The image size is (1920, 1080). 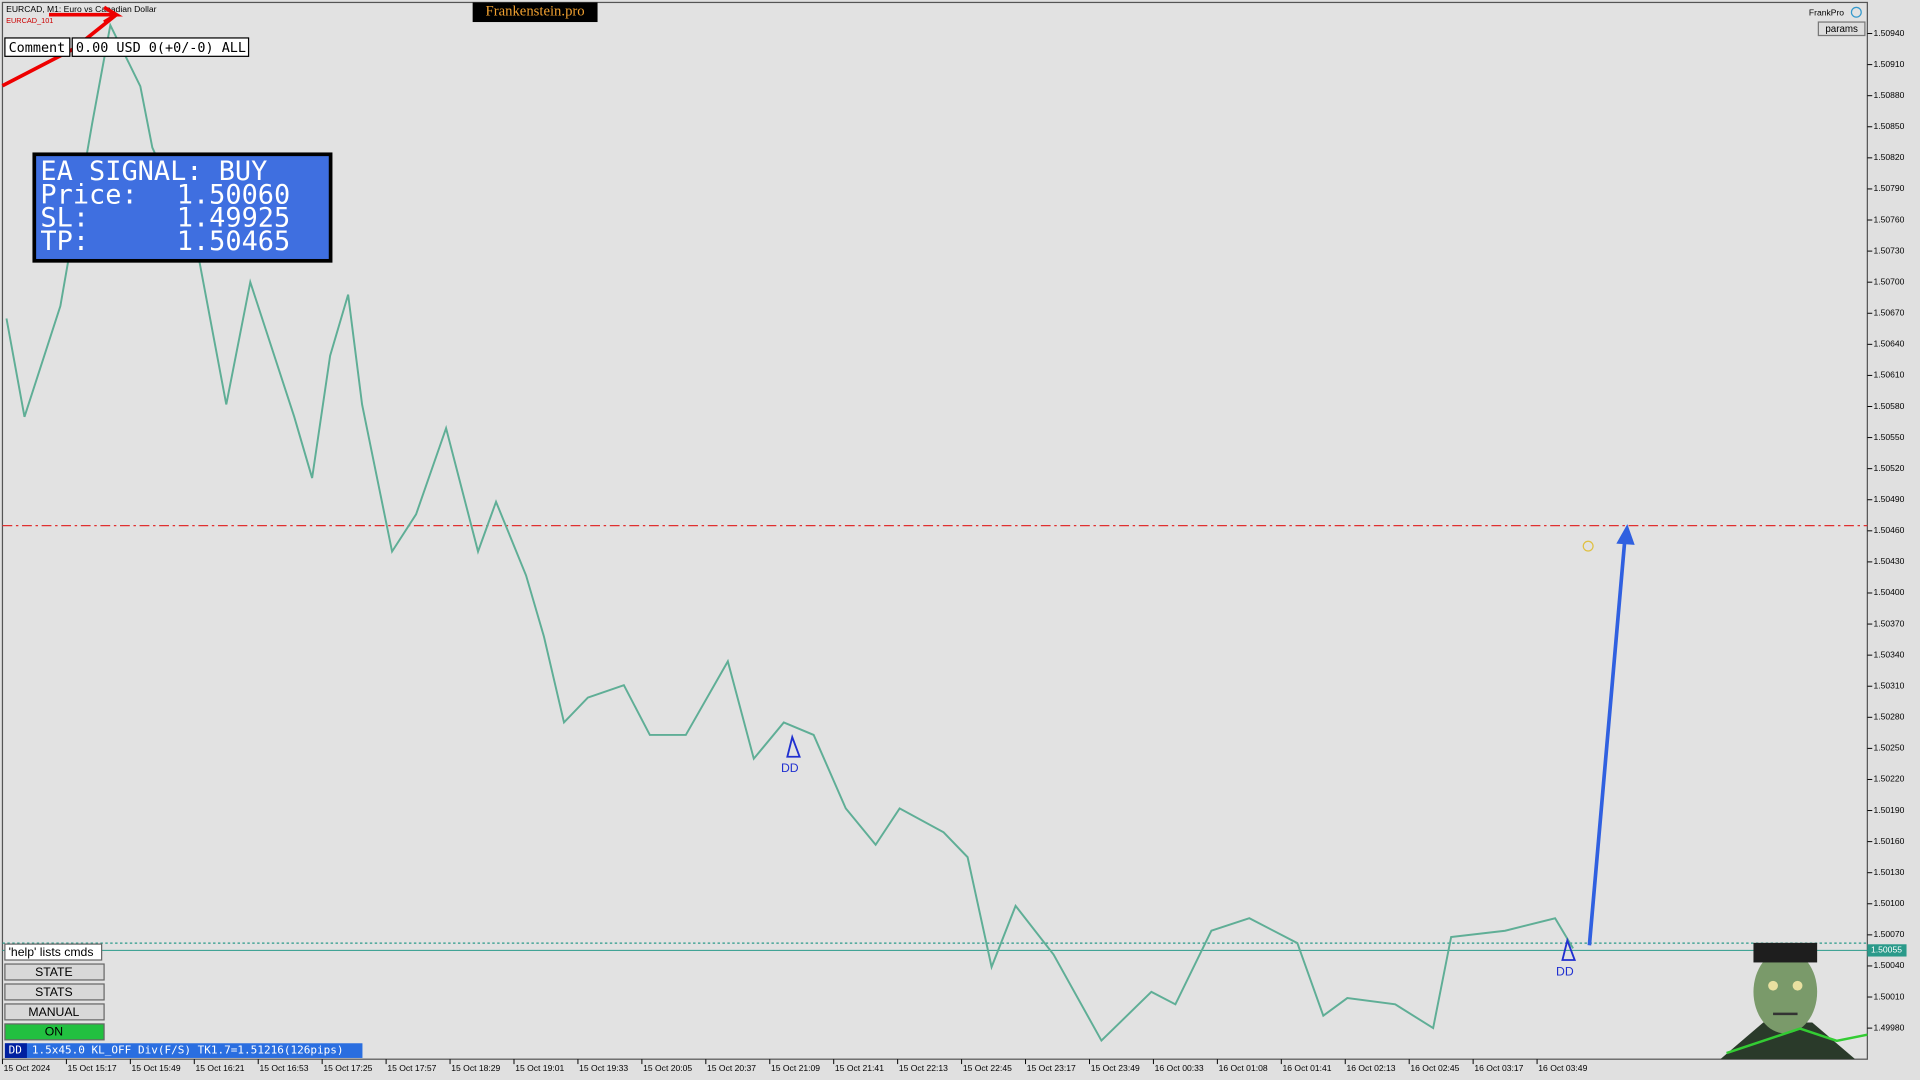 What do you see at coordinates (1856, 12) in the screenshot?
I see `account-icon` at bounding box center [1856, 12].